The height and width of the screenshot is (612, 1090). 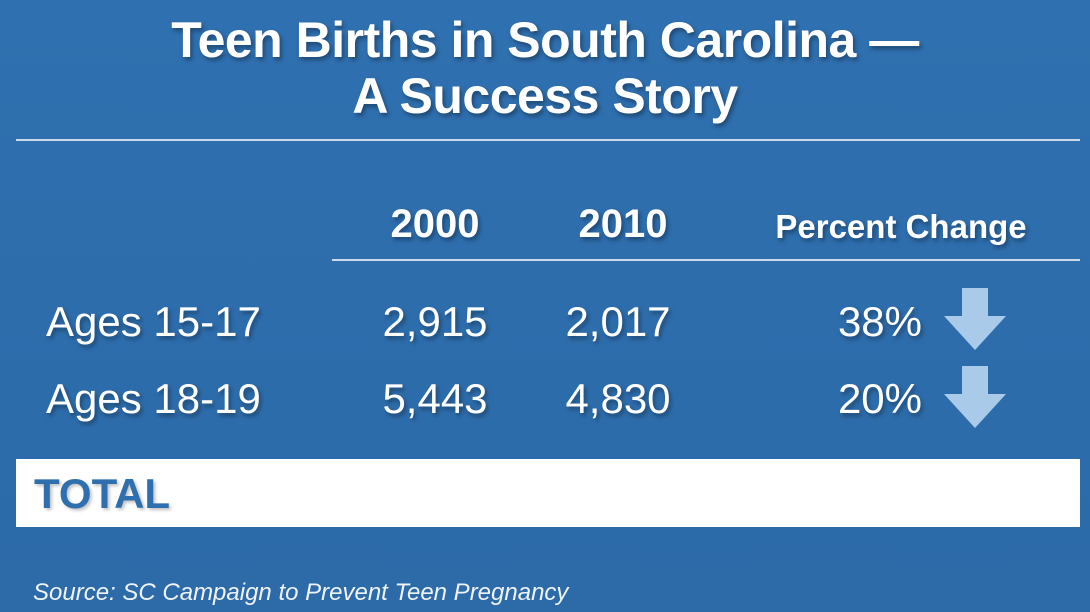 What do you see at coordinates (153, 321) in the screenshot?
I see `row-label-ages-15-17: Ages 15-17` at bounding box center [153, 321].